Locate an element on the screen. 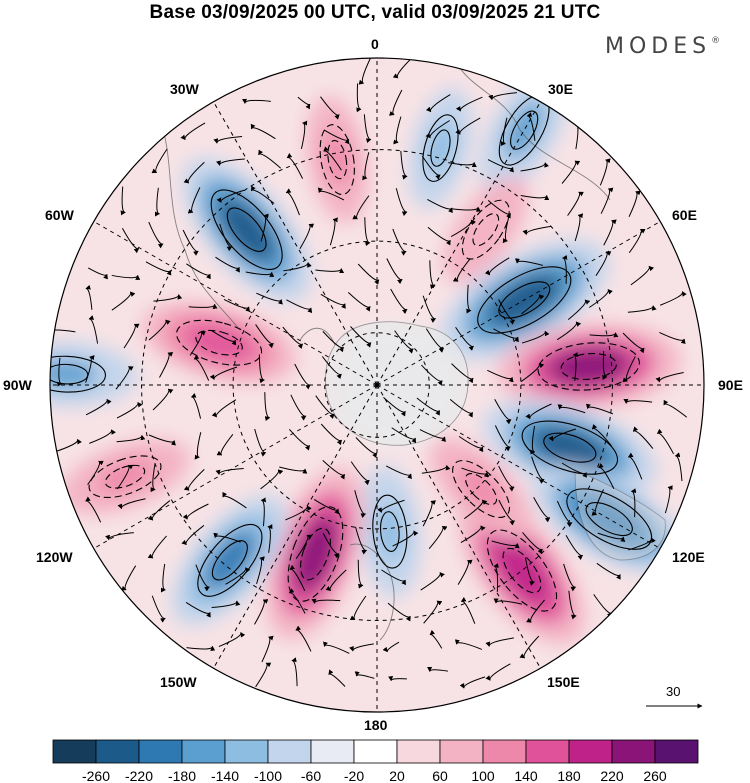 The height and width of the screenshot is (783, 750). colorbar-tick-label: -20 is located at coordinates (354, 775).